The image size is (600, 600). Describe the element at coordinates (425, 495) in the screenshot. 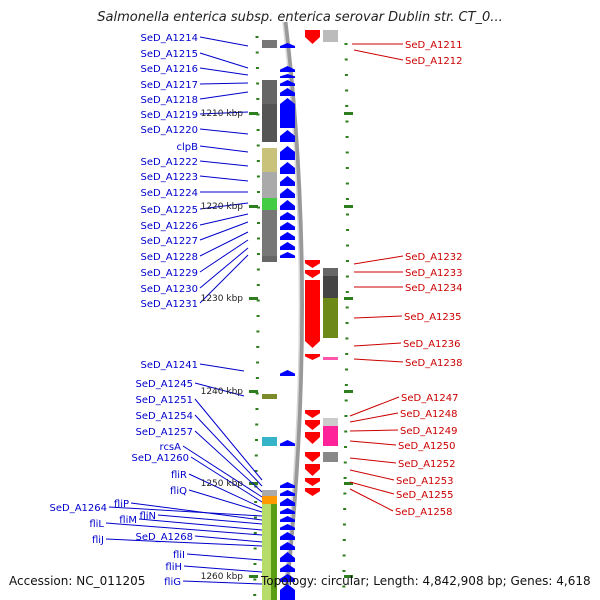

I see `gene-label-right: SeD_A1255` at that location.